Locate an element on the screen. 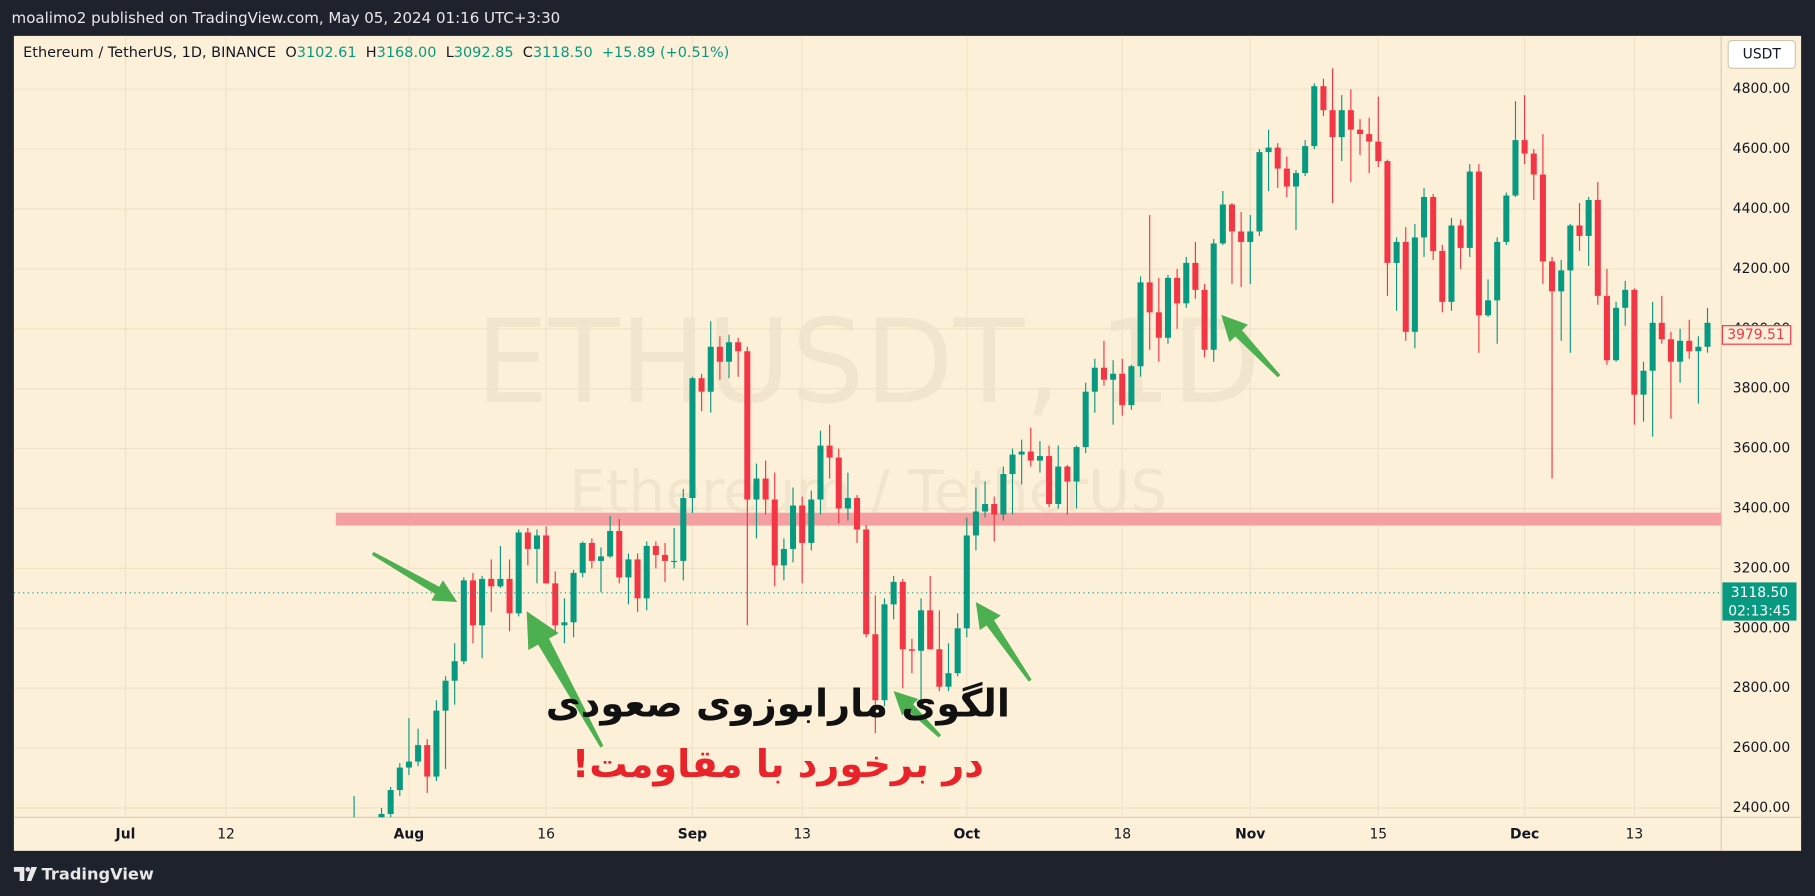 The height and width of the screenshot is (896, 1815). y-tick-label: 3000.00 is located at coordinates (1761, 628).